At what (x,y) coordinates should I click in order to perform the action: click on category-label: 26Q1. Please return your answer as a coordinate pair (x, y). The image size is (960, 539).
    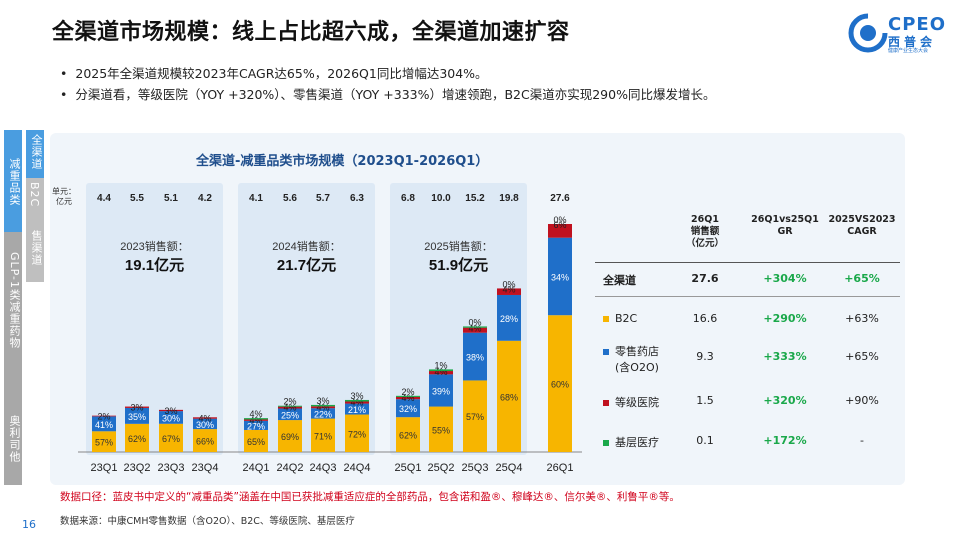
    Looking at the image, I should click on (560, 468).